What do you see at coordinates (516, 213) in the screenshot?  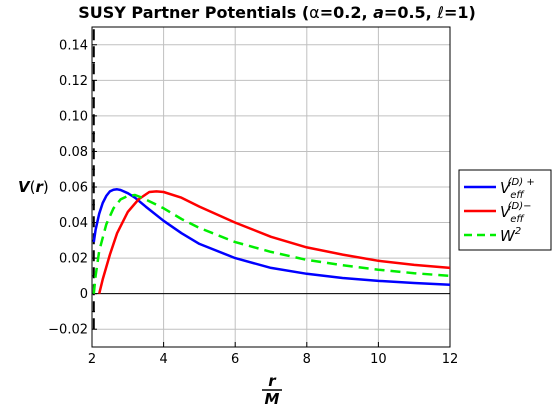 I see `legend-label-2: Veff(D)−` at bounding box center [516, 213].